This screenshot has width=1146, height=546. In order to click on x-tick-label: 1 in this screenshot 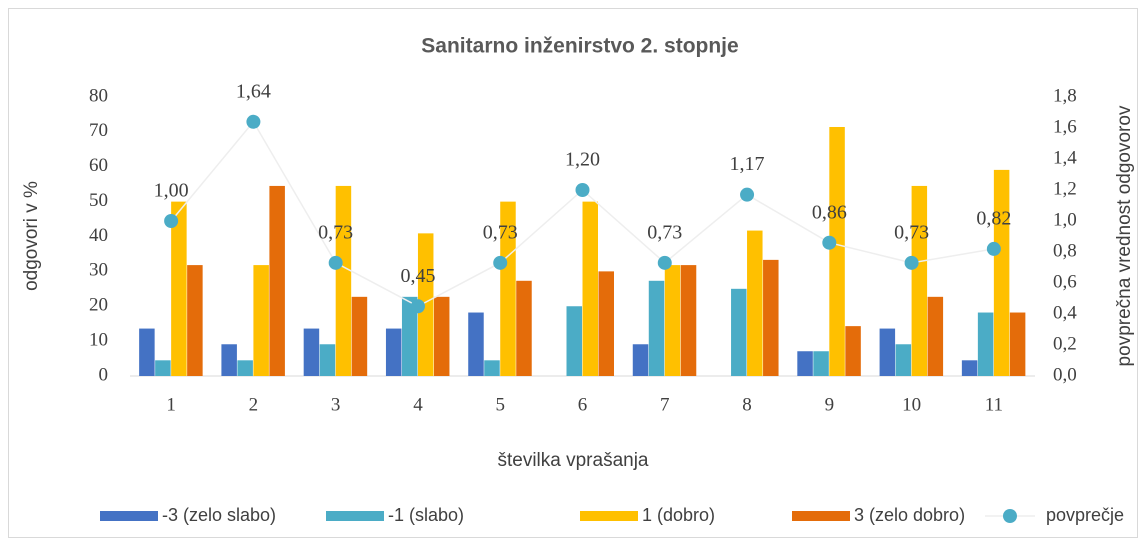, I will do `click(171, 404)`.